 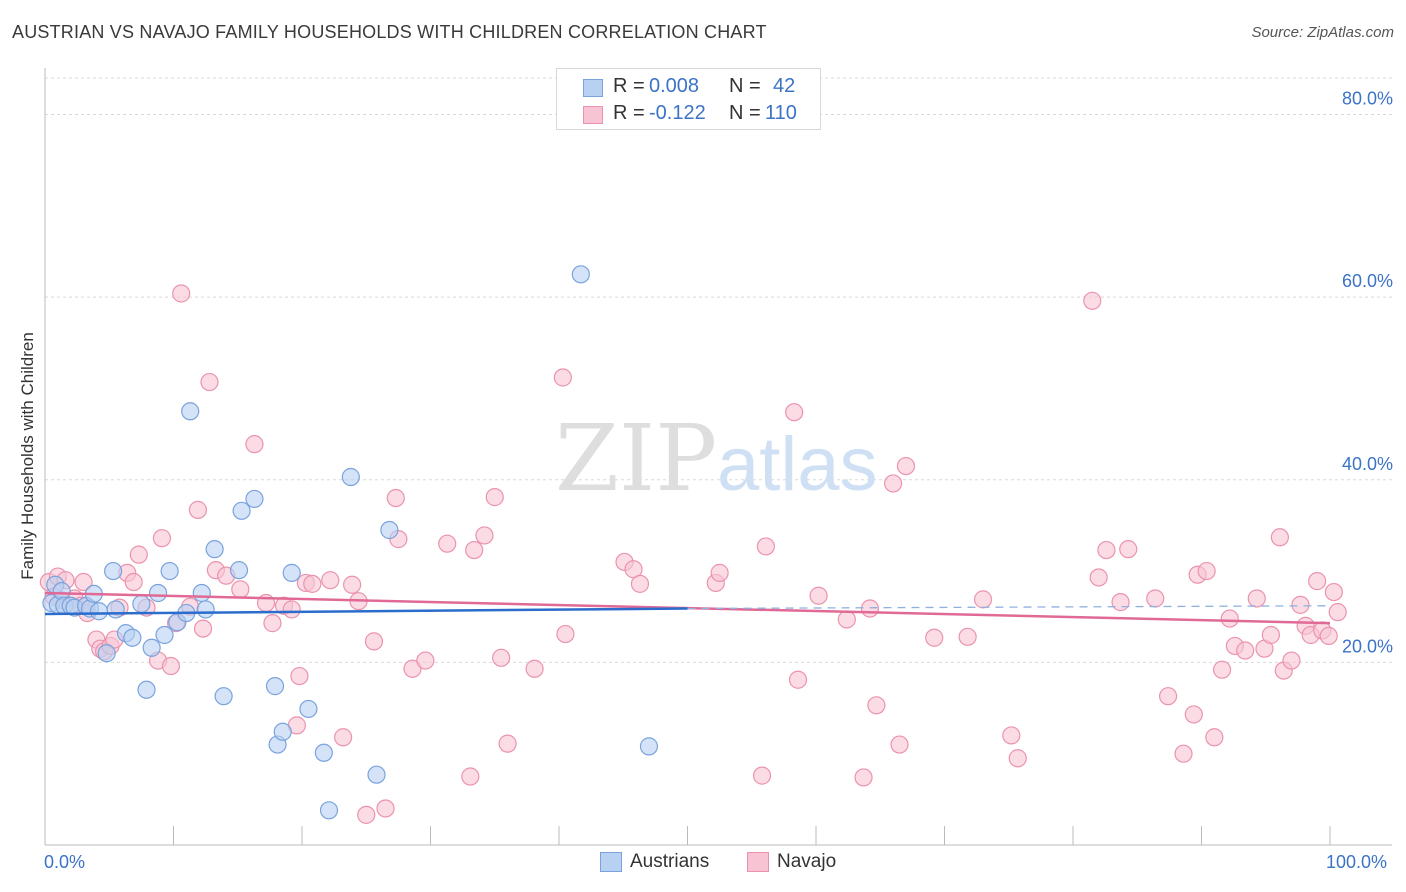 What do you see at coordinates (781, 113) in the screenshot?
I see `navajo-n-value: 110` at bounding box center [781, 113].